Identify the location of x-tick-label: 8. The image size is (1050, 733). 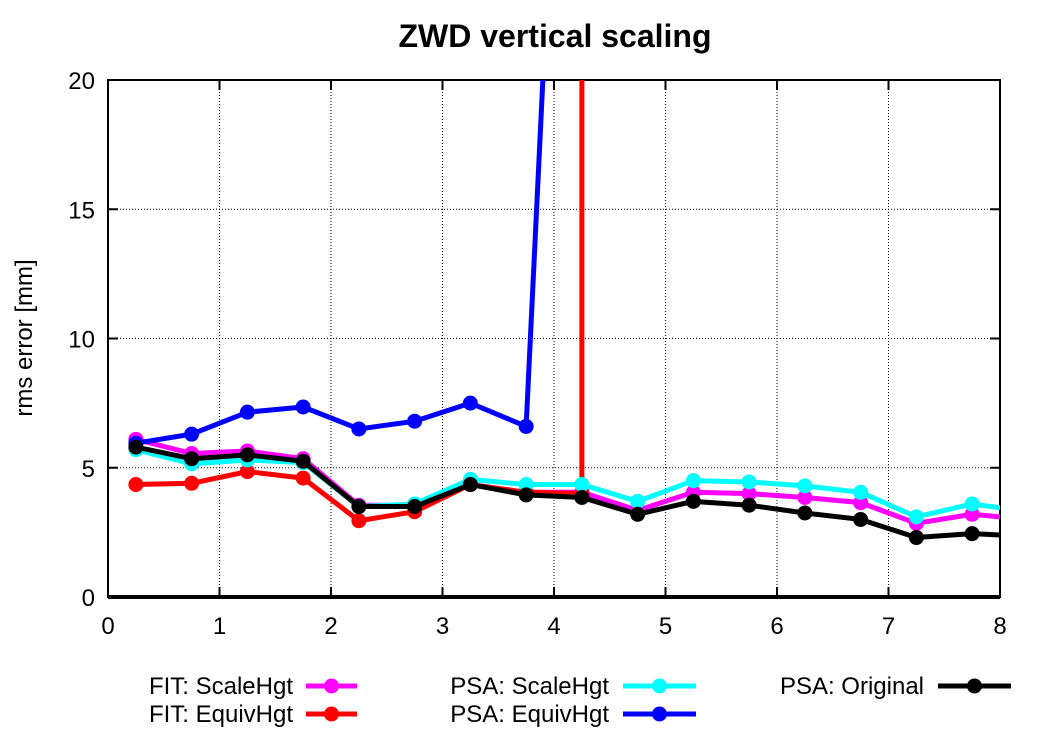
(999, 626).